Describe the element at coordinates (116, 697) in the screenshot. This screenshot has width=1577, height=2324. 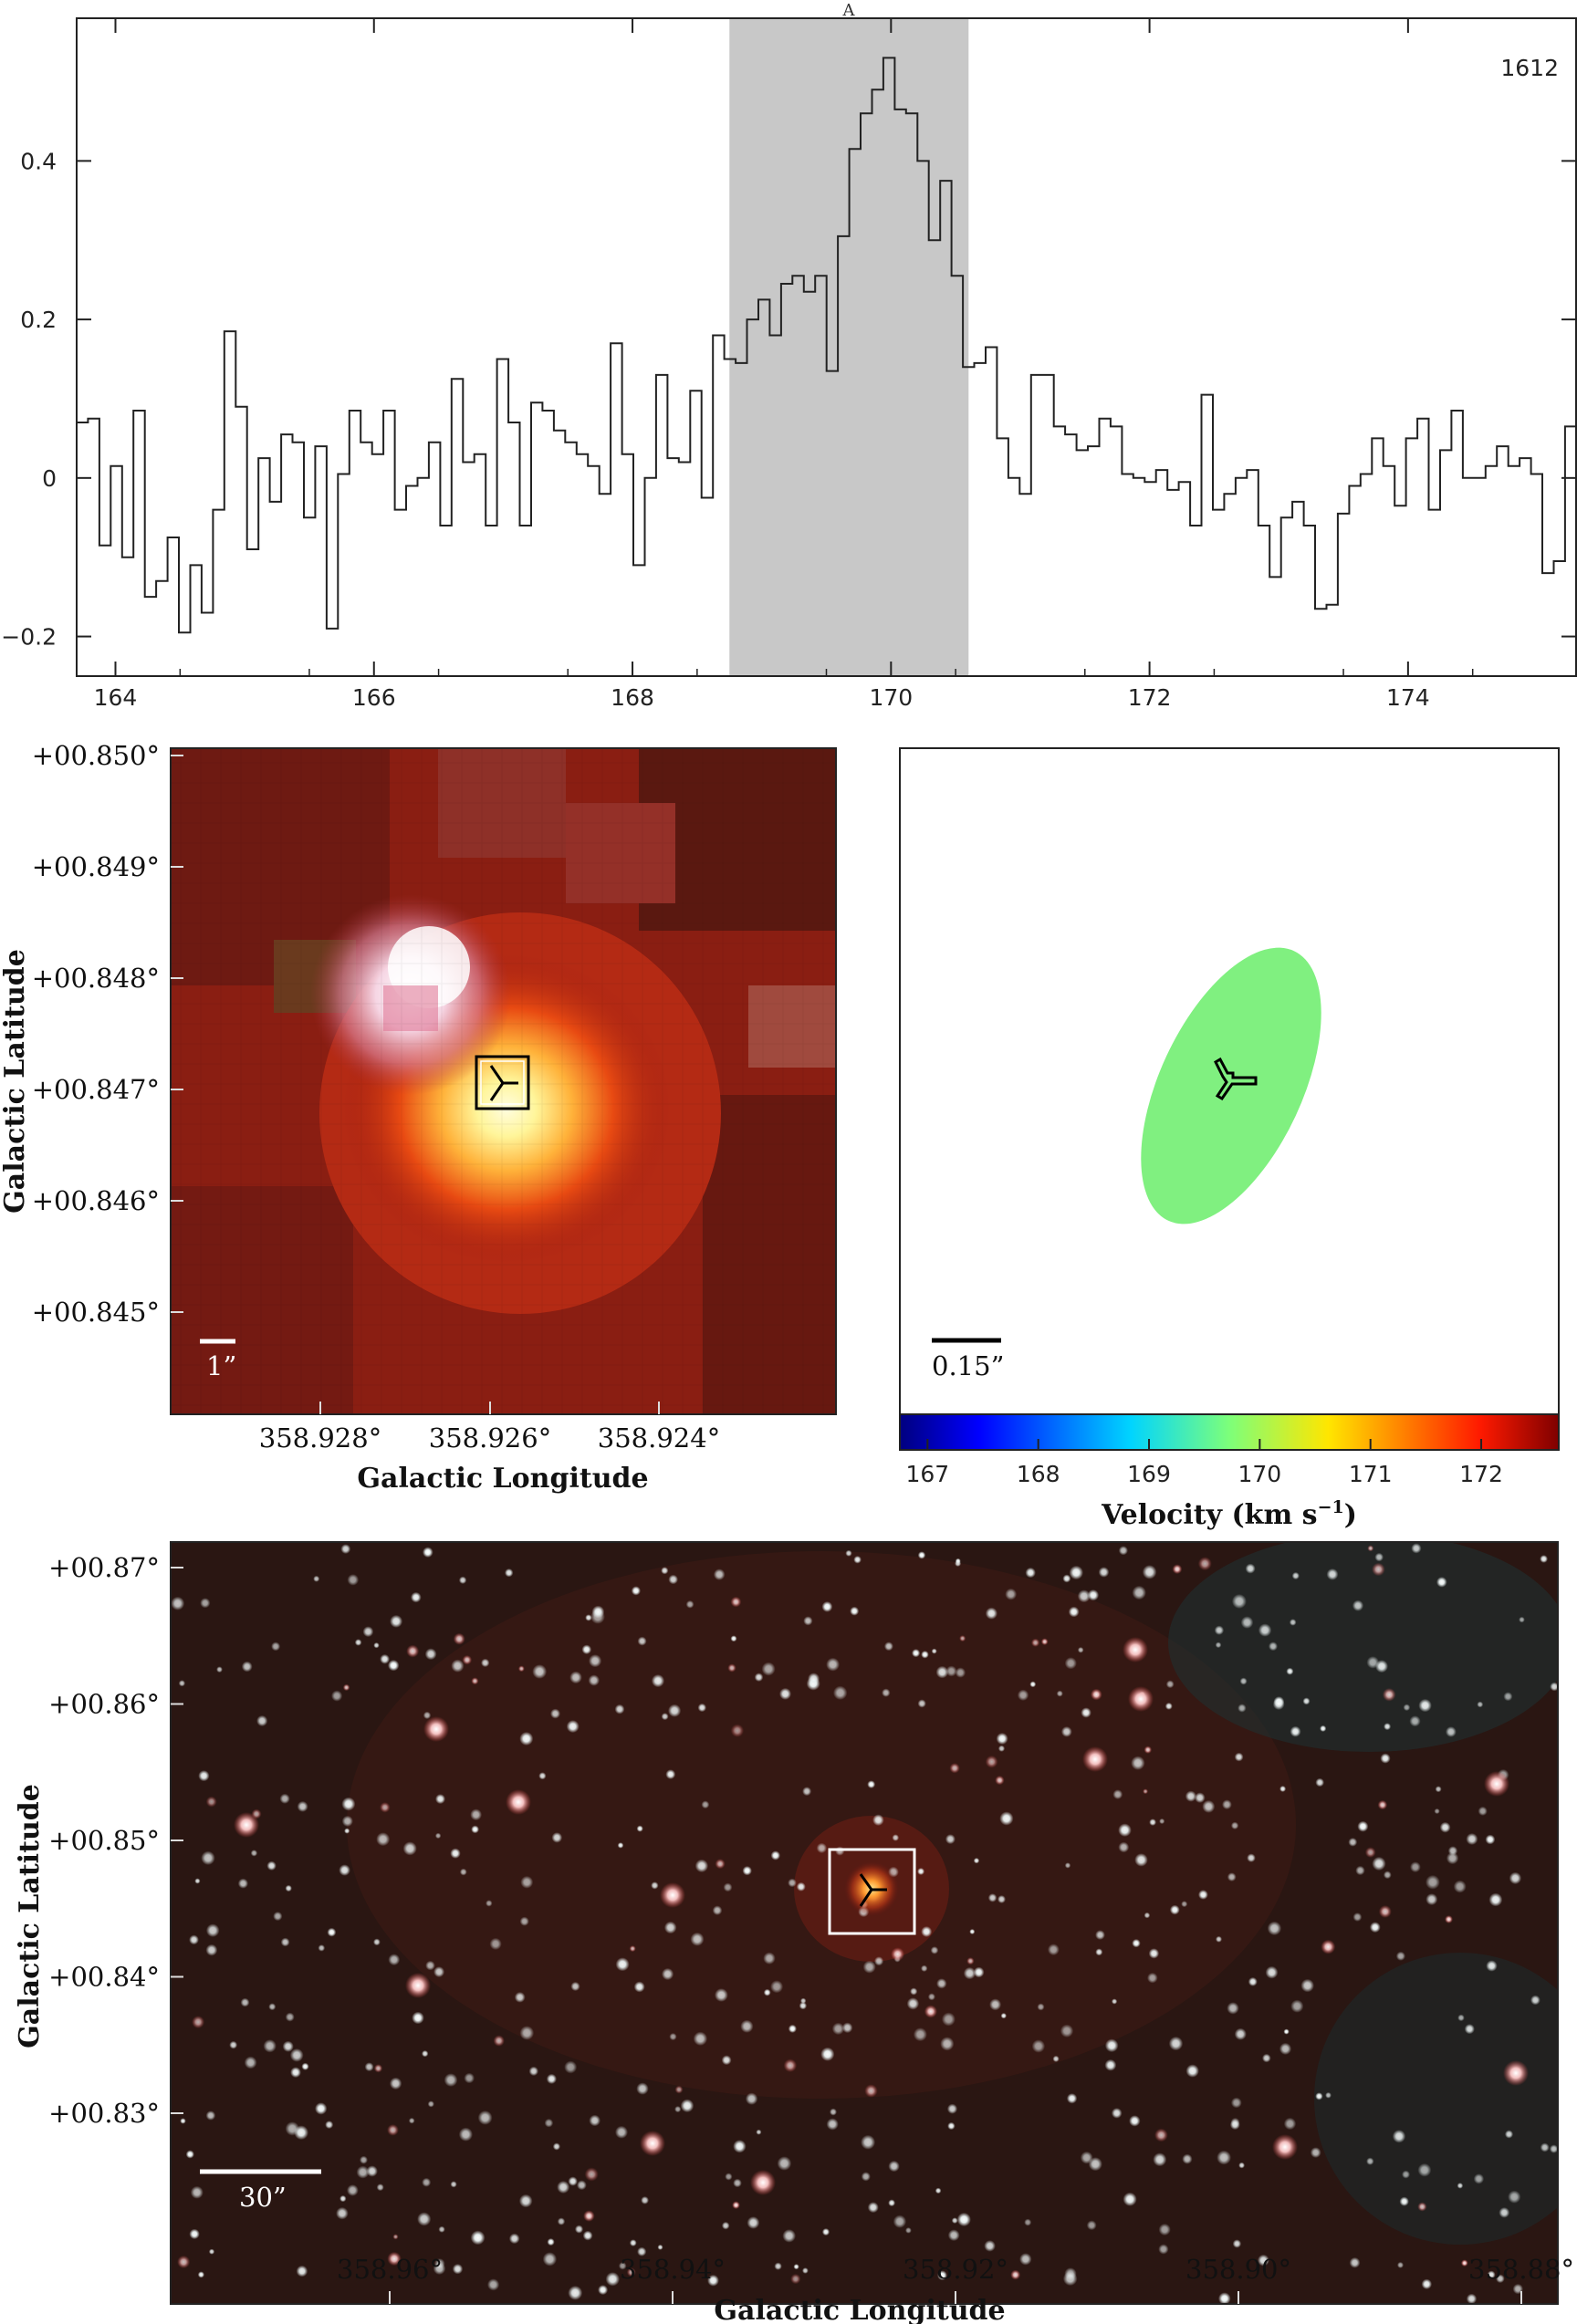
I see `spectrum-x-tick-label: 164` at that location.